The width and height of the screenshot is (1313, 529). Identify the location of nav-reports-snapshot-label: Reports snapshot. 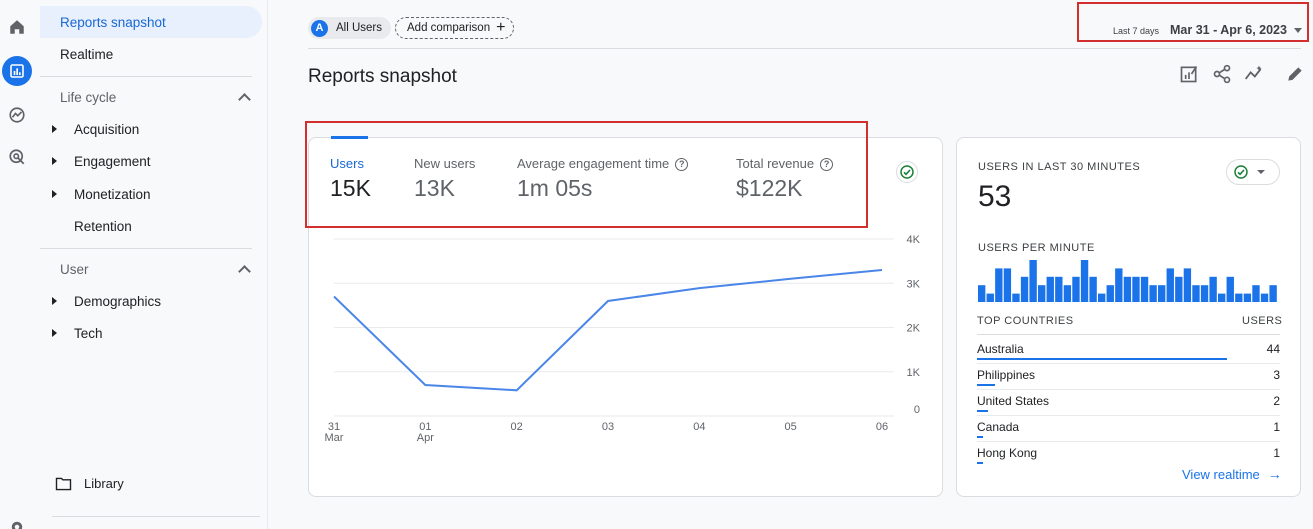
(113, 22).